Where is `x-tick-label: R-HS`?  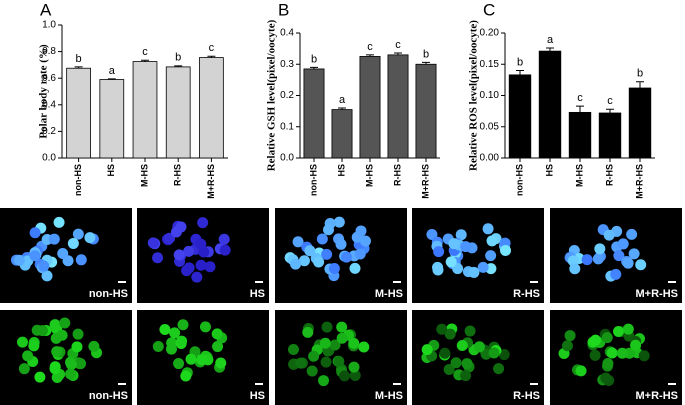 x-tick-label: R-HS is located at coordinates (609, 175).